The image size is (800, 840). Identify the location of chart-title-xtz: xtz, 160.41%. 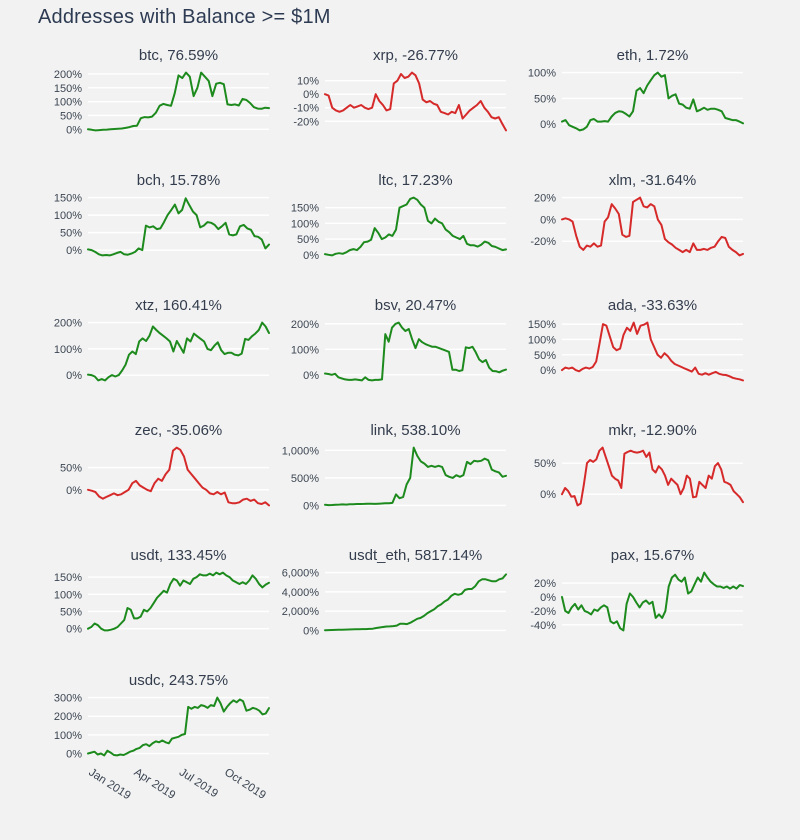
(178, 305).